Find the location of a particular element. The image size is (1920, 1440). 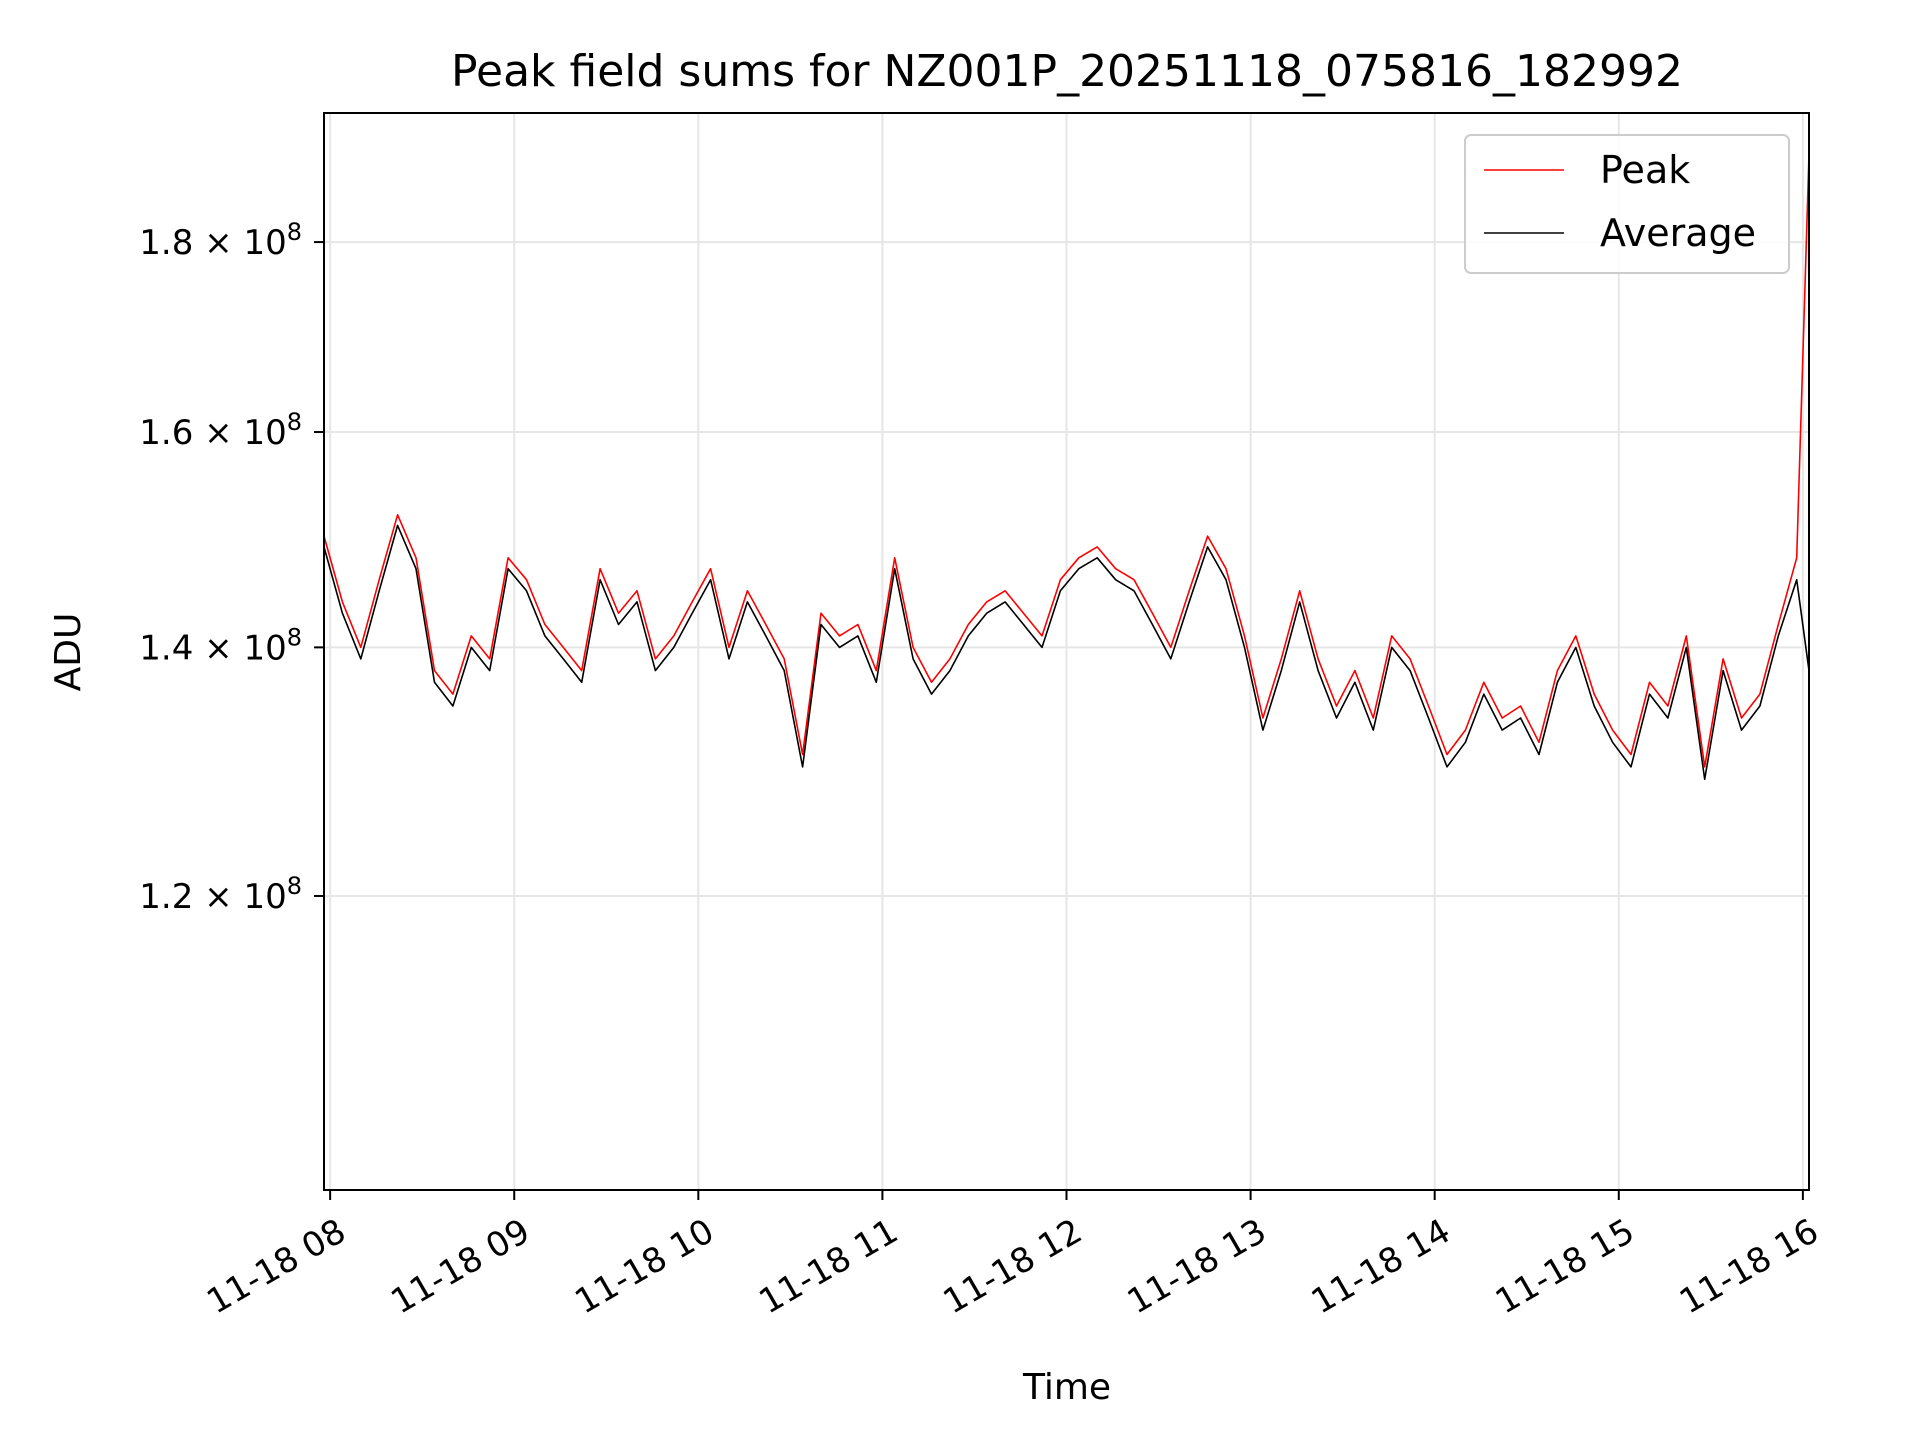

y-tick-label: 1.2 × 10⁸ is located at coordinates (220, 894).